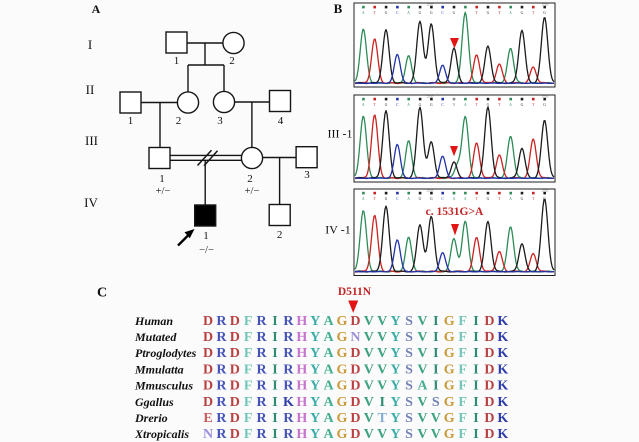  Describe the element at coordinates (280, 235) in the screenshot. I see `svg-text: 2` at that location.